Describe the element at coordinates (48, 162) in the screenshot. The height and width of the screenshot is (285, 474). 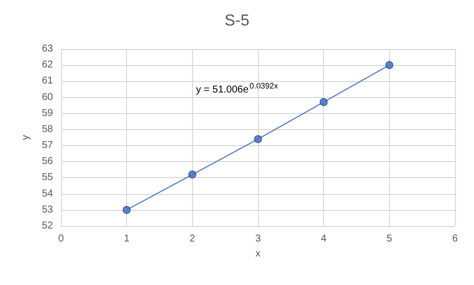
I see `y-tick-label: 56` at that location.